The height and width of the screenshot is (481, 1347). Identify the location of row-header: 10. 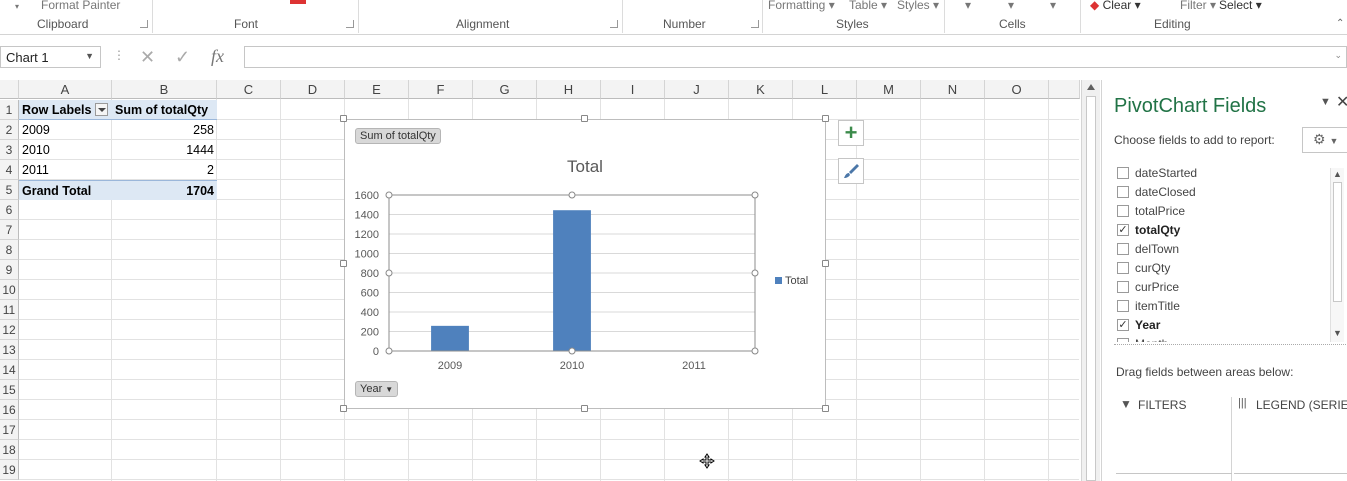
(9, 290).